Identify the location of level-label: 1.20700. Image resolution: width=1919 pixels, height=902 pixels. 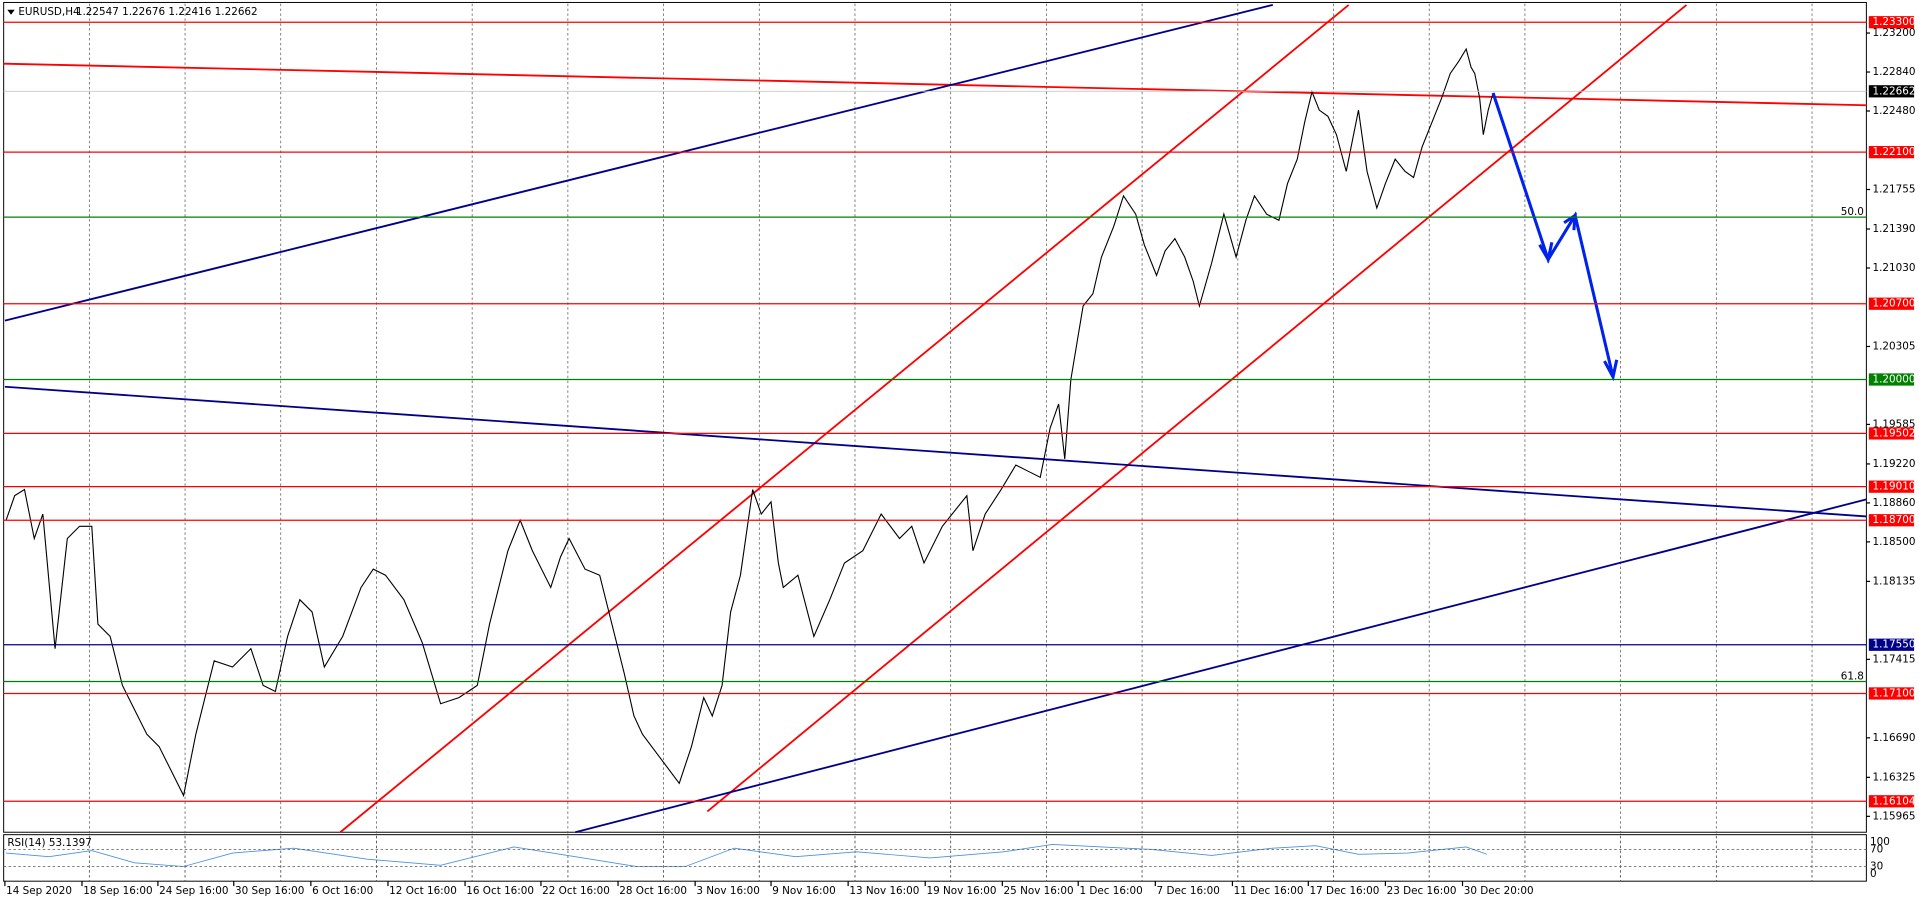
(1893, 304).